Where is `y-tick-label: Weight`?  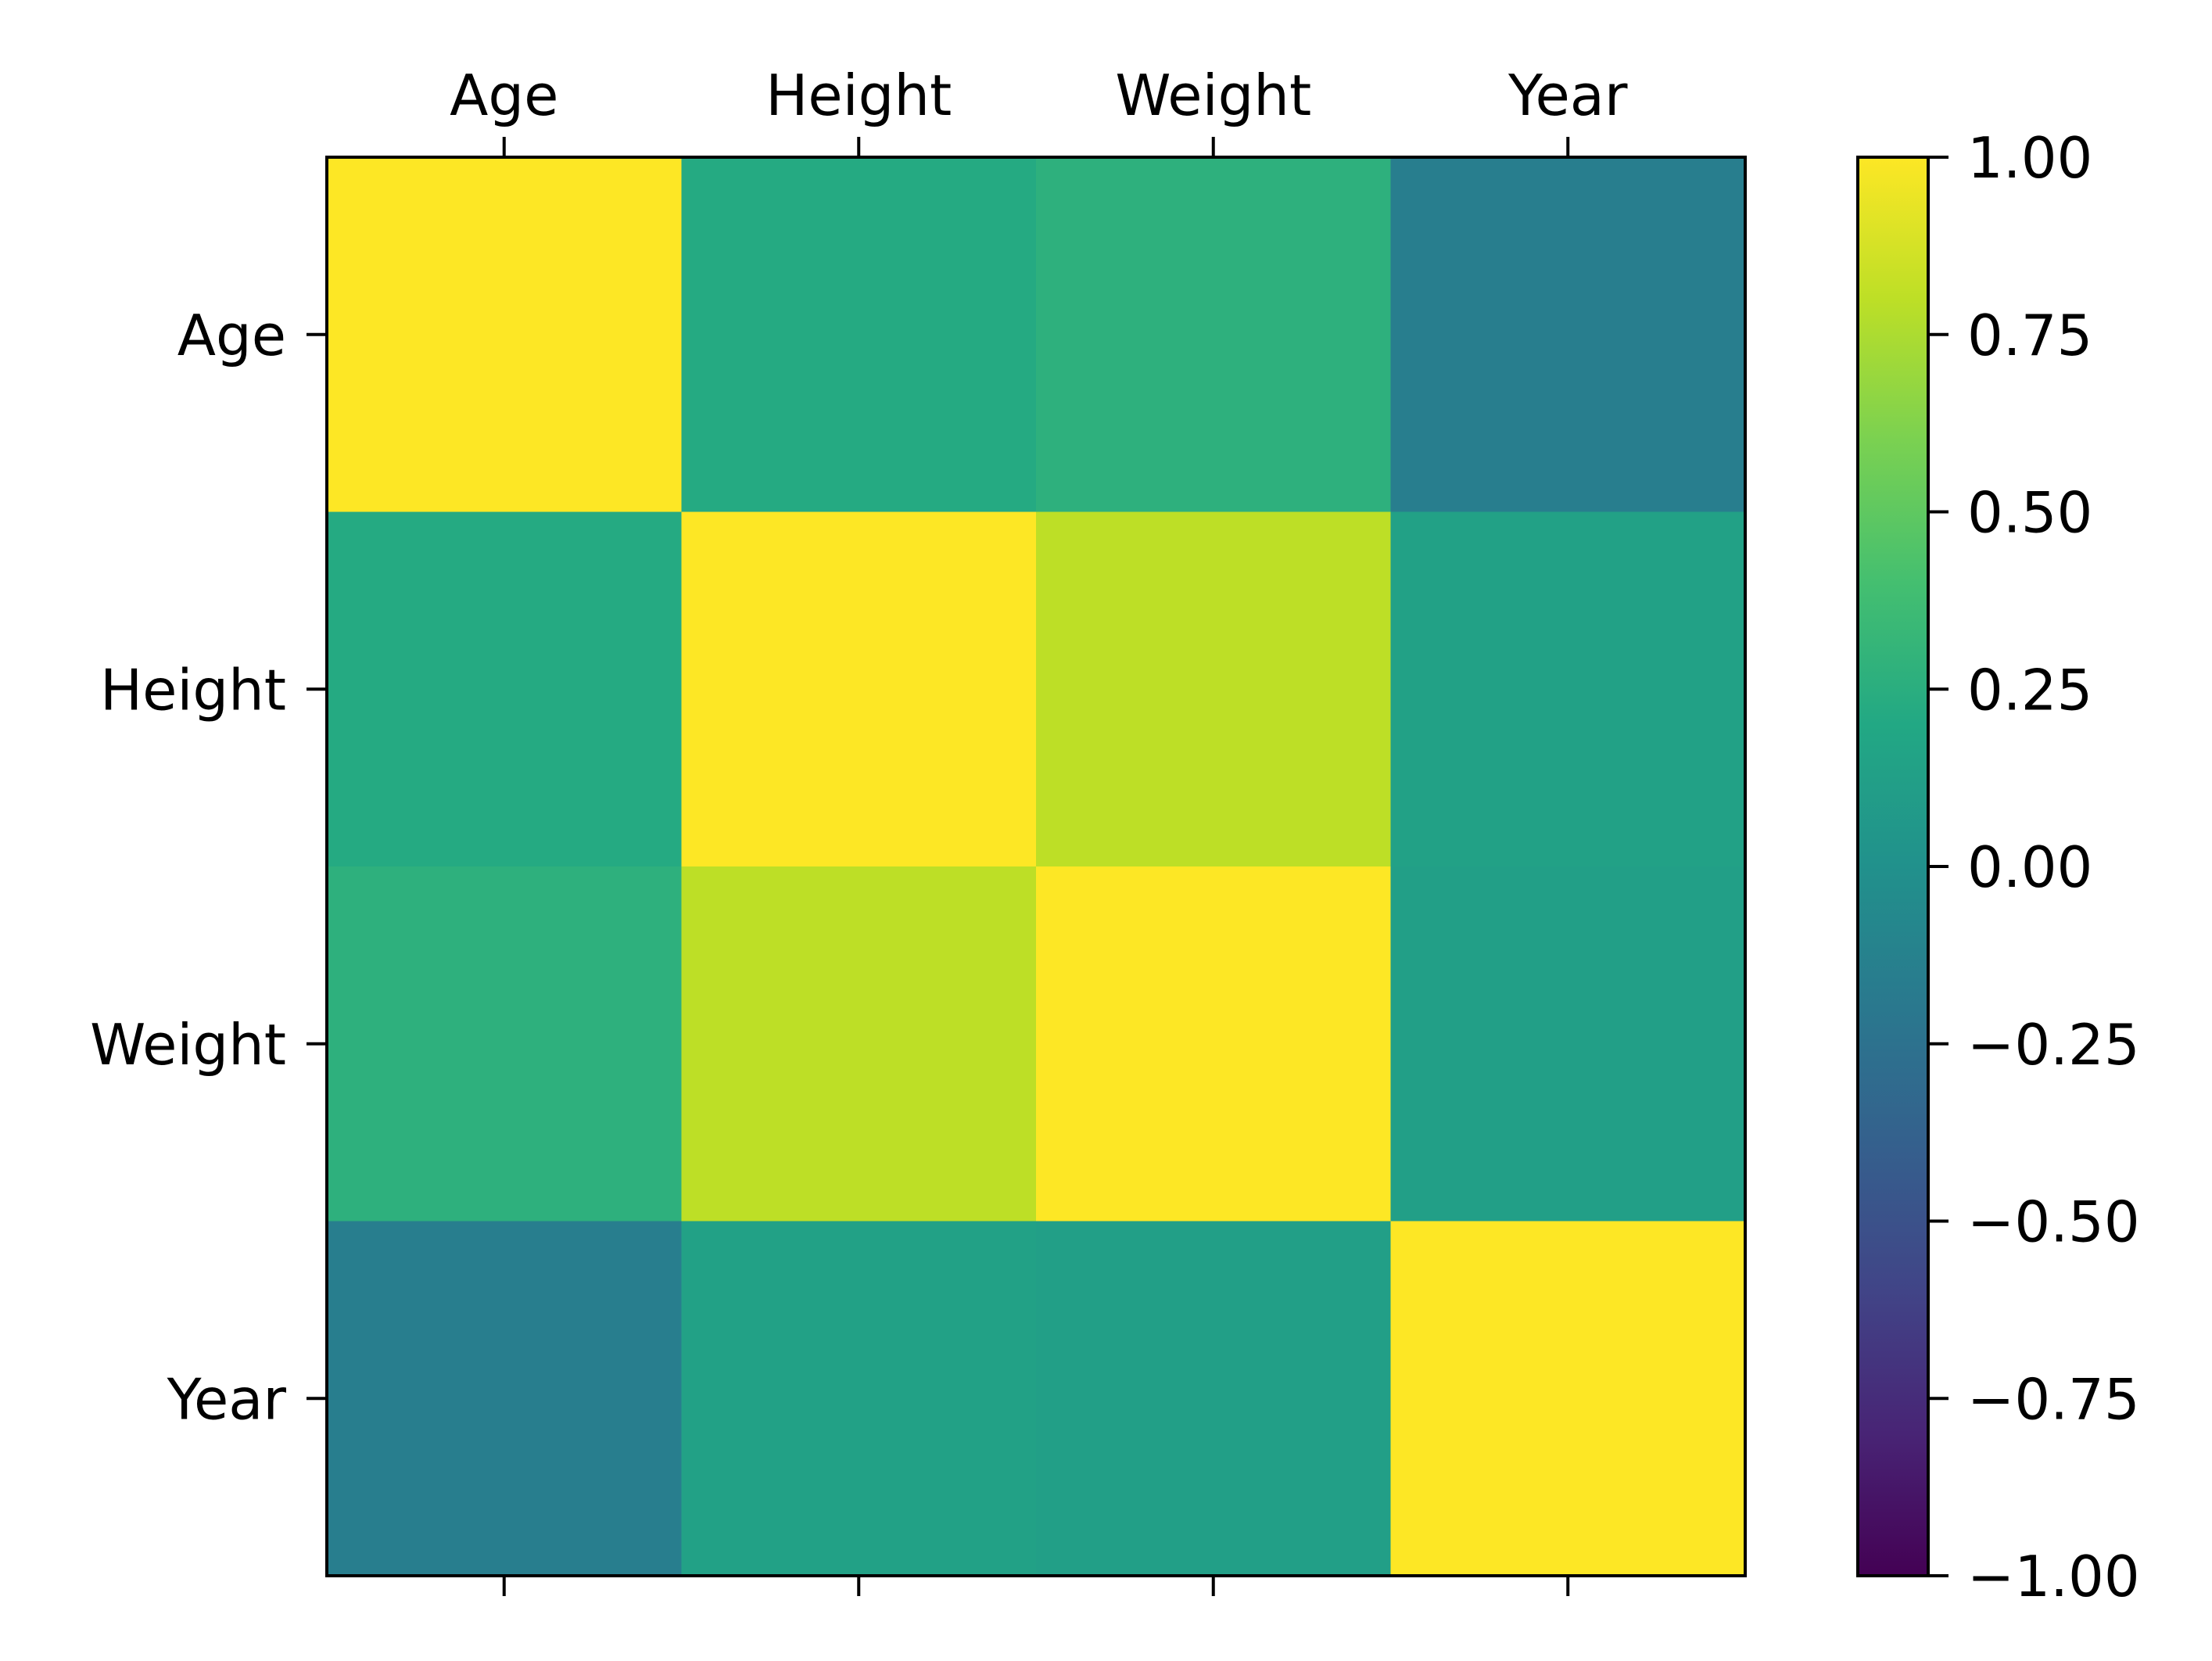 y-tick-label: Weight is located at coordinates (188, 1045).